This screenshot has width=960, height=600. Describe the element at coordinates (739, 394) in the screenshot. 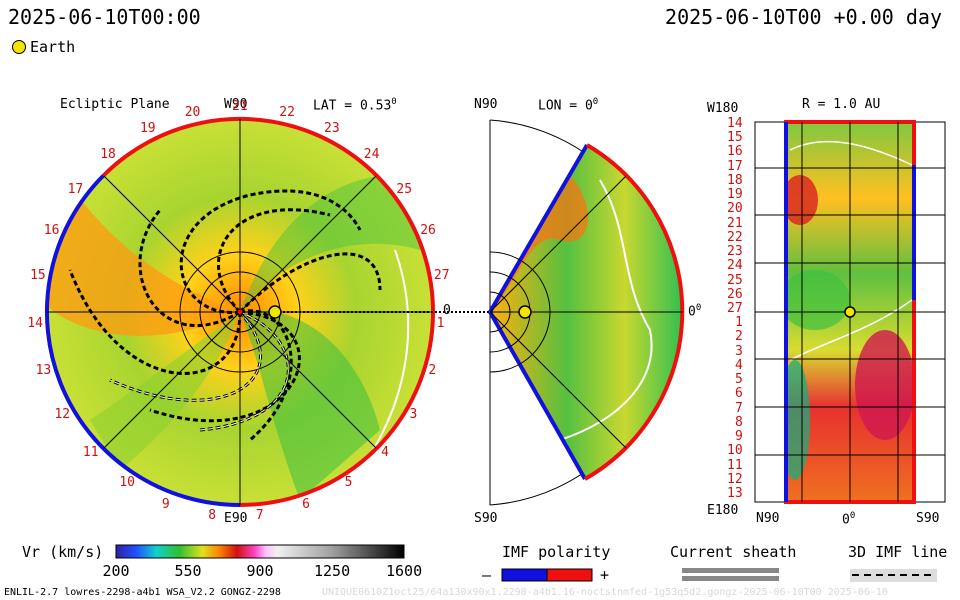

I see `synoptic-tick-label: 6` at that location.